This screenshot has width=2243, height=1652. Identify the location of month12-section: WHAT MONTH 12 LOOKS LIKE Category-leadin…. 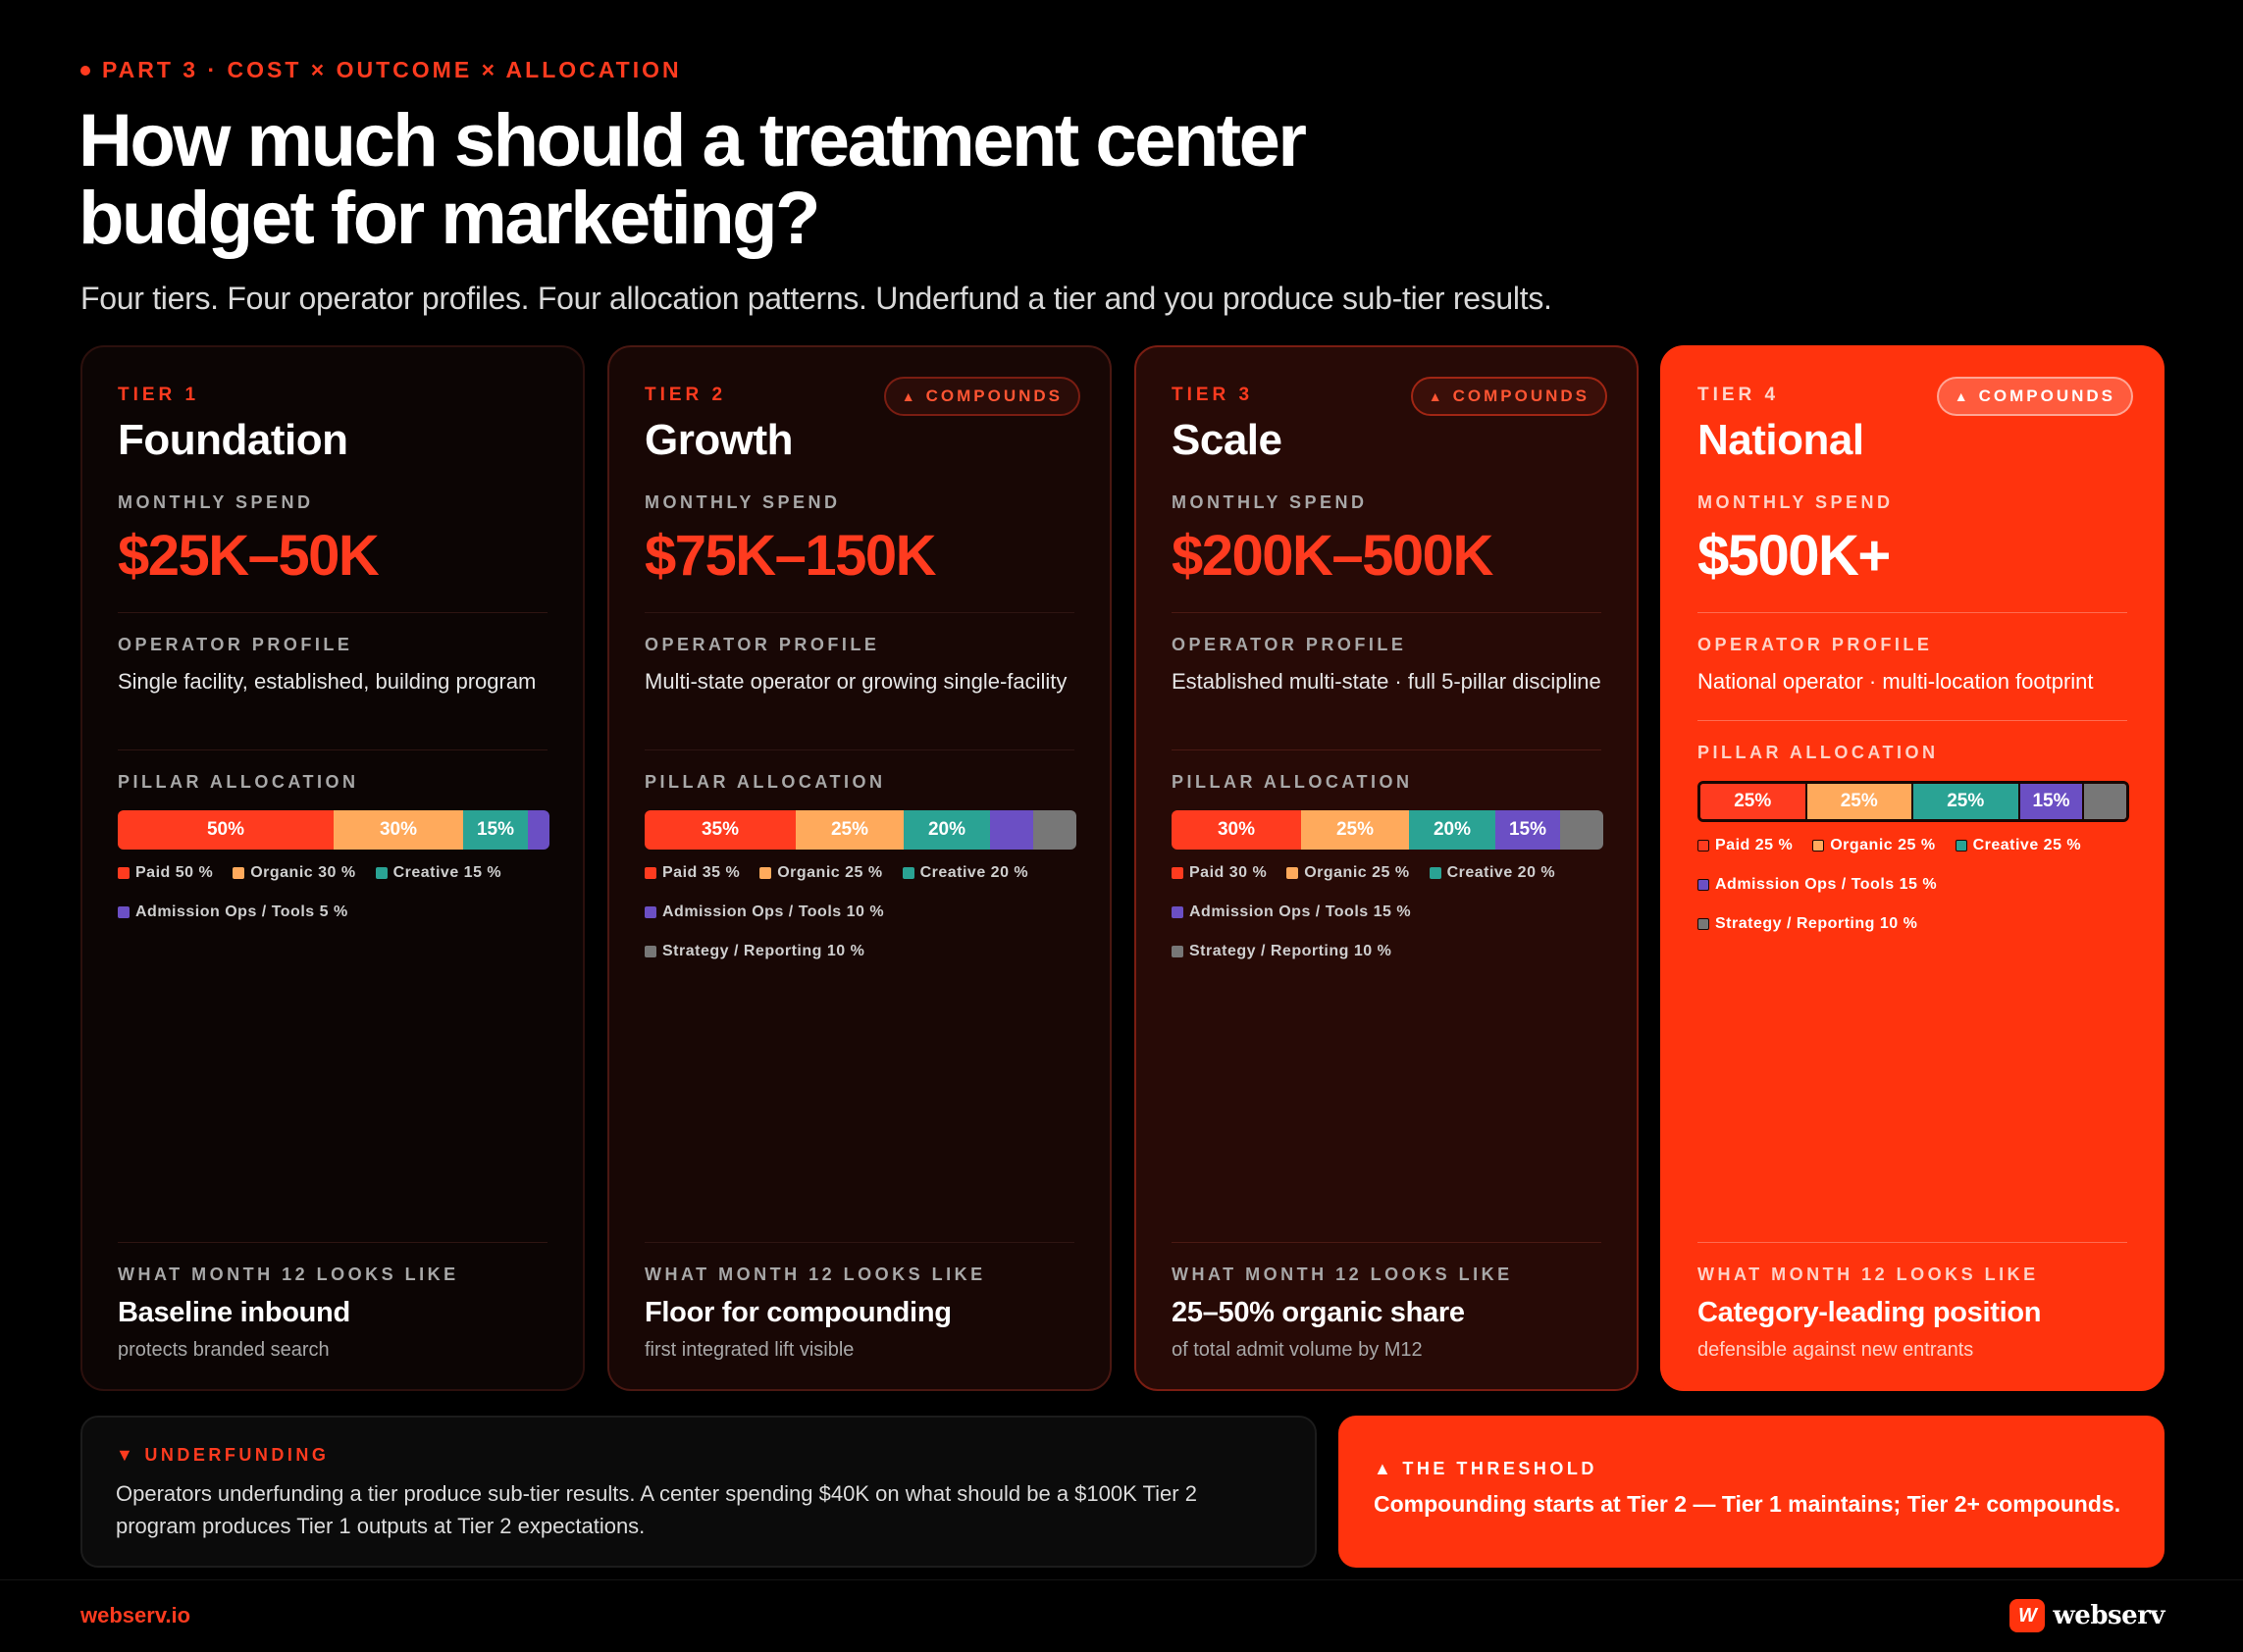
(1912, 1302).